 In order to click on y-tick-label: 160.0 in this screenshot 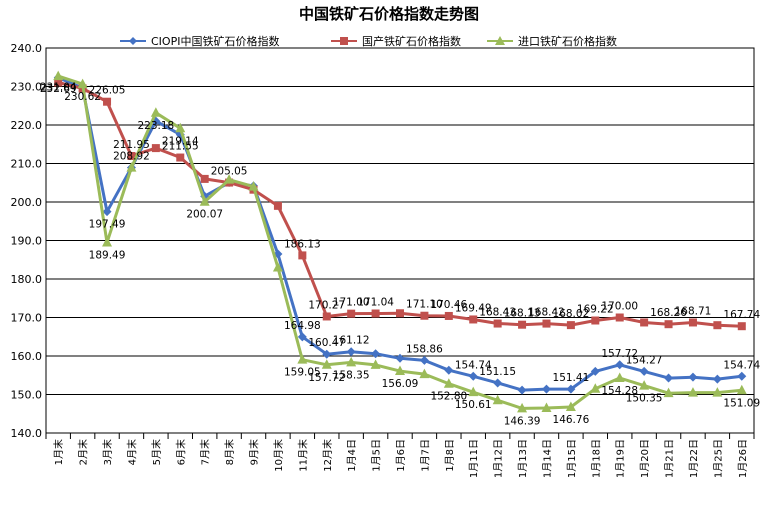, I will do `click(27, 356)`.